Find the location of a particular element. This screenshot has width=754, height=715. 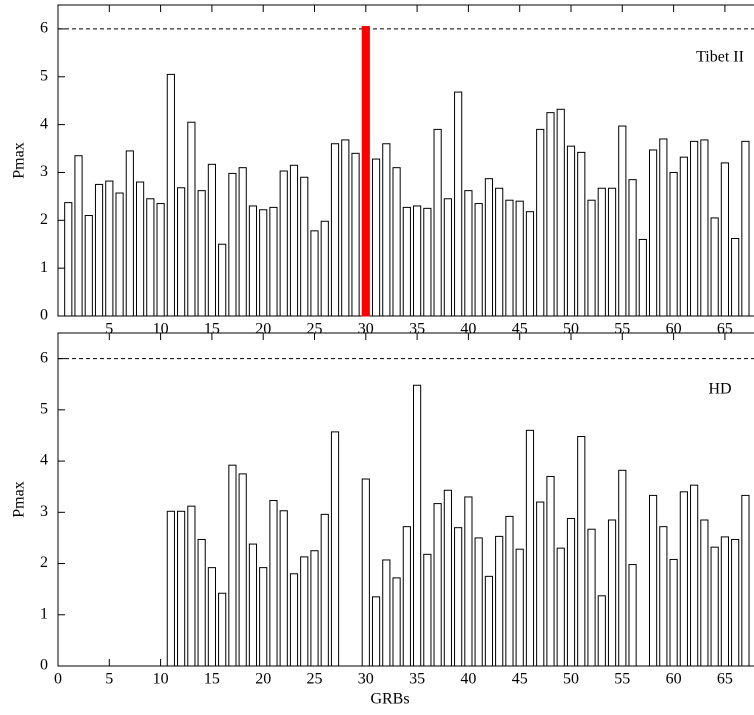

x-tick-label: 55 is located at coordinates (622, 679).